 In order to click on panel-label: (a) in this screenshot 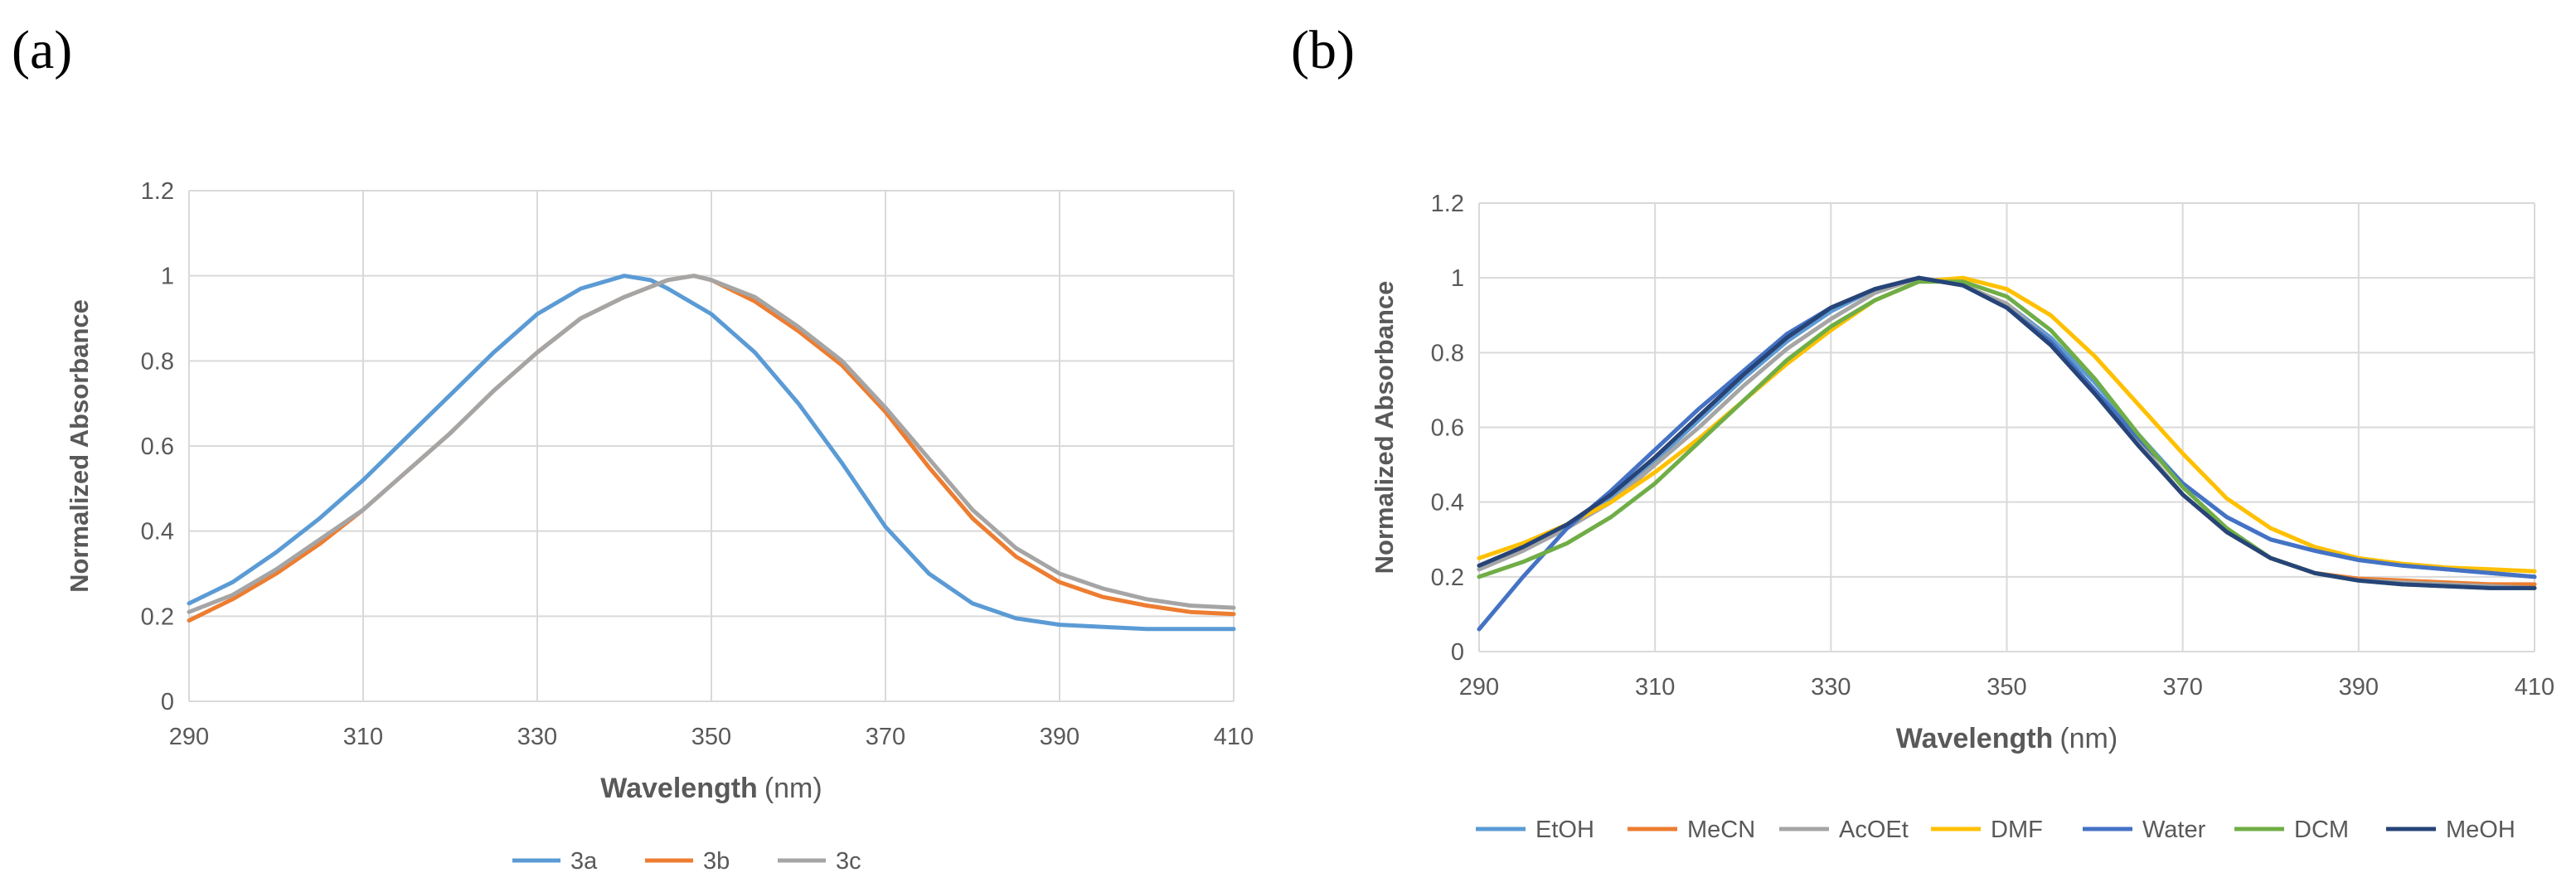, I will do `click(42, 50)`.